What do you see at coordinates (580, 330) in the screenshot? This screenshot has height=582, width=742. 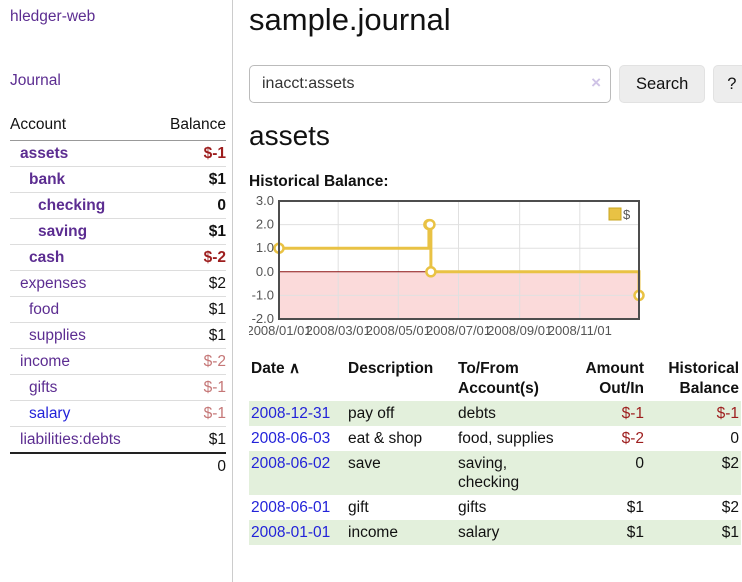 I see `x-tick-label: 2008/11/01` at bounding box center [580, 330].